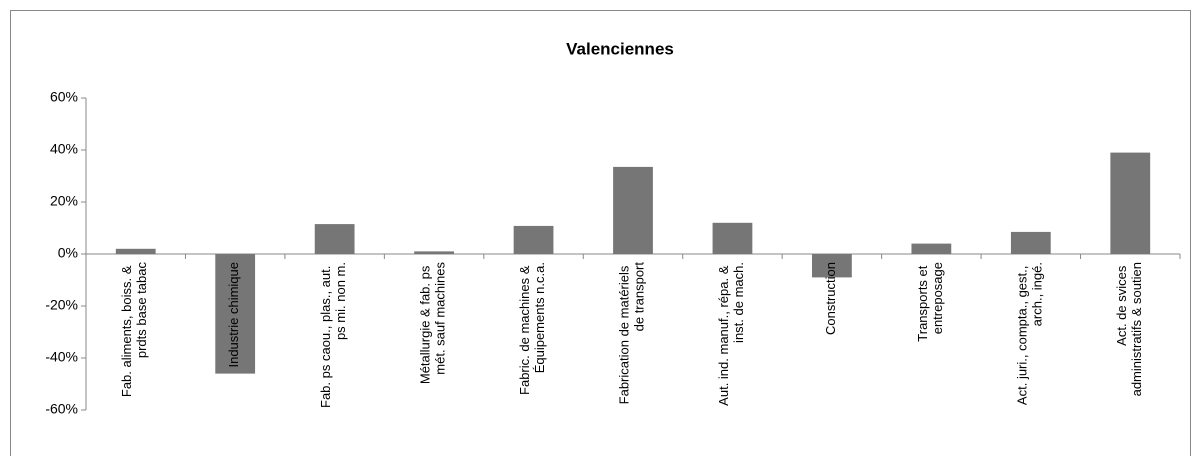  I want to click on x-tick-label: Act. juri., compta., gest., arch., ingé., so click(1030, 333).